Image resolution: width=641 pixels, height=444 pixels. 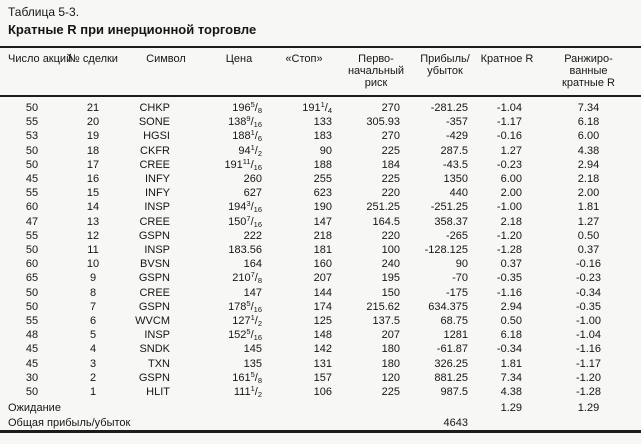 I want to click on cell-profit-loss: 287.5, so click(x=454, y=150).